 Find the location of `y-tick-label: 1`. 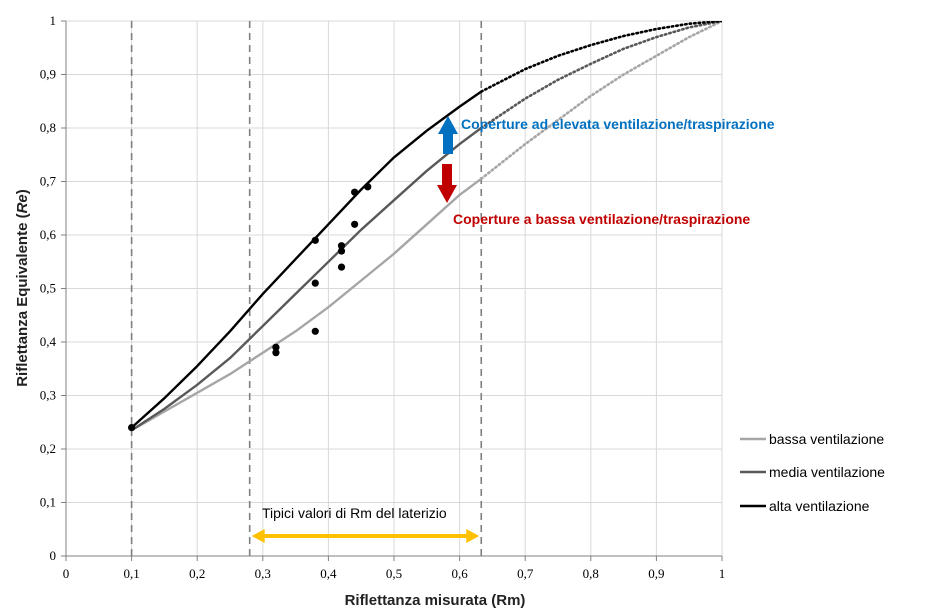

y-tick-label: 1 is located at coordinates (53, 20).